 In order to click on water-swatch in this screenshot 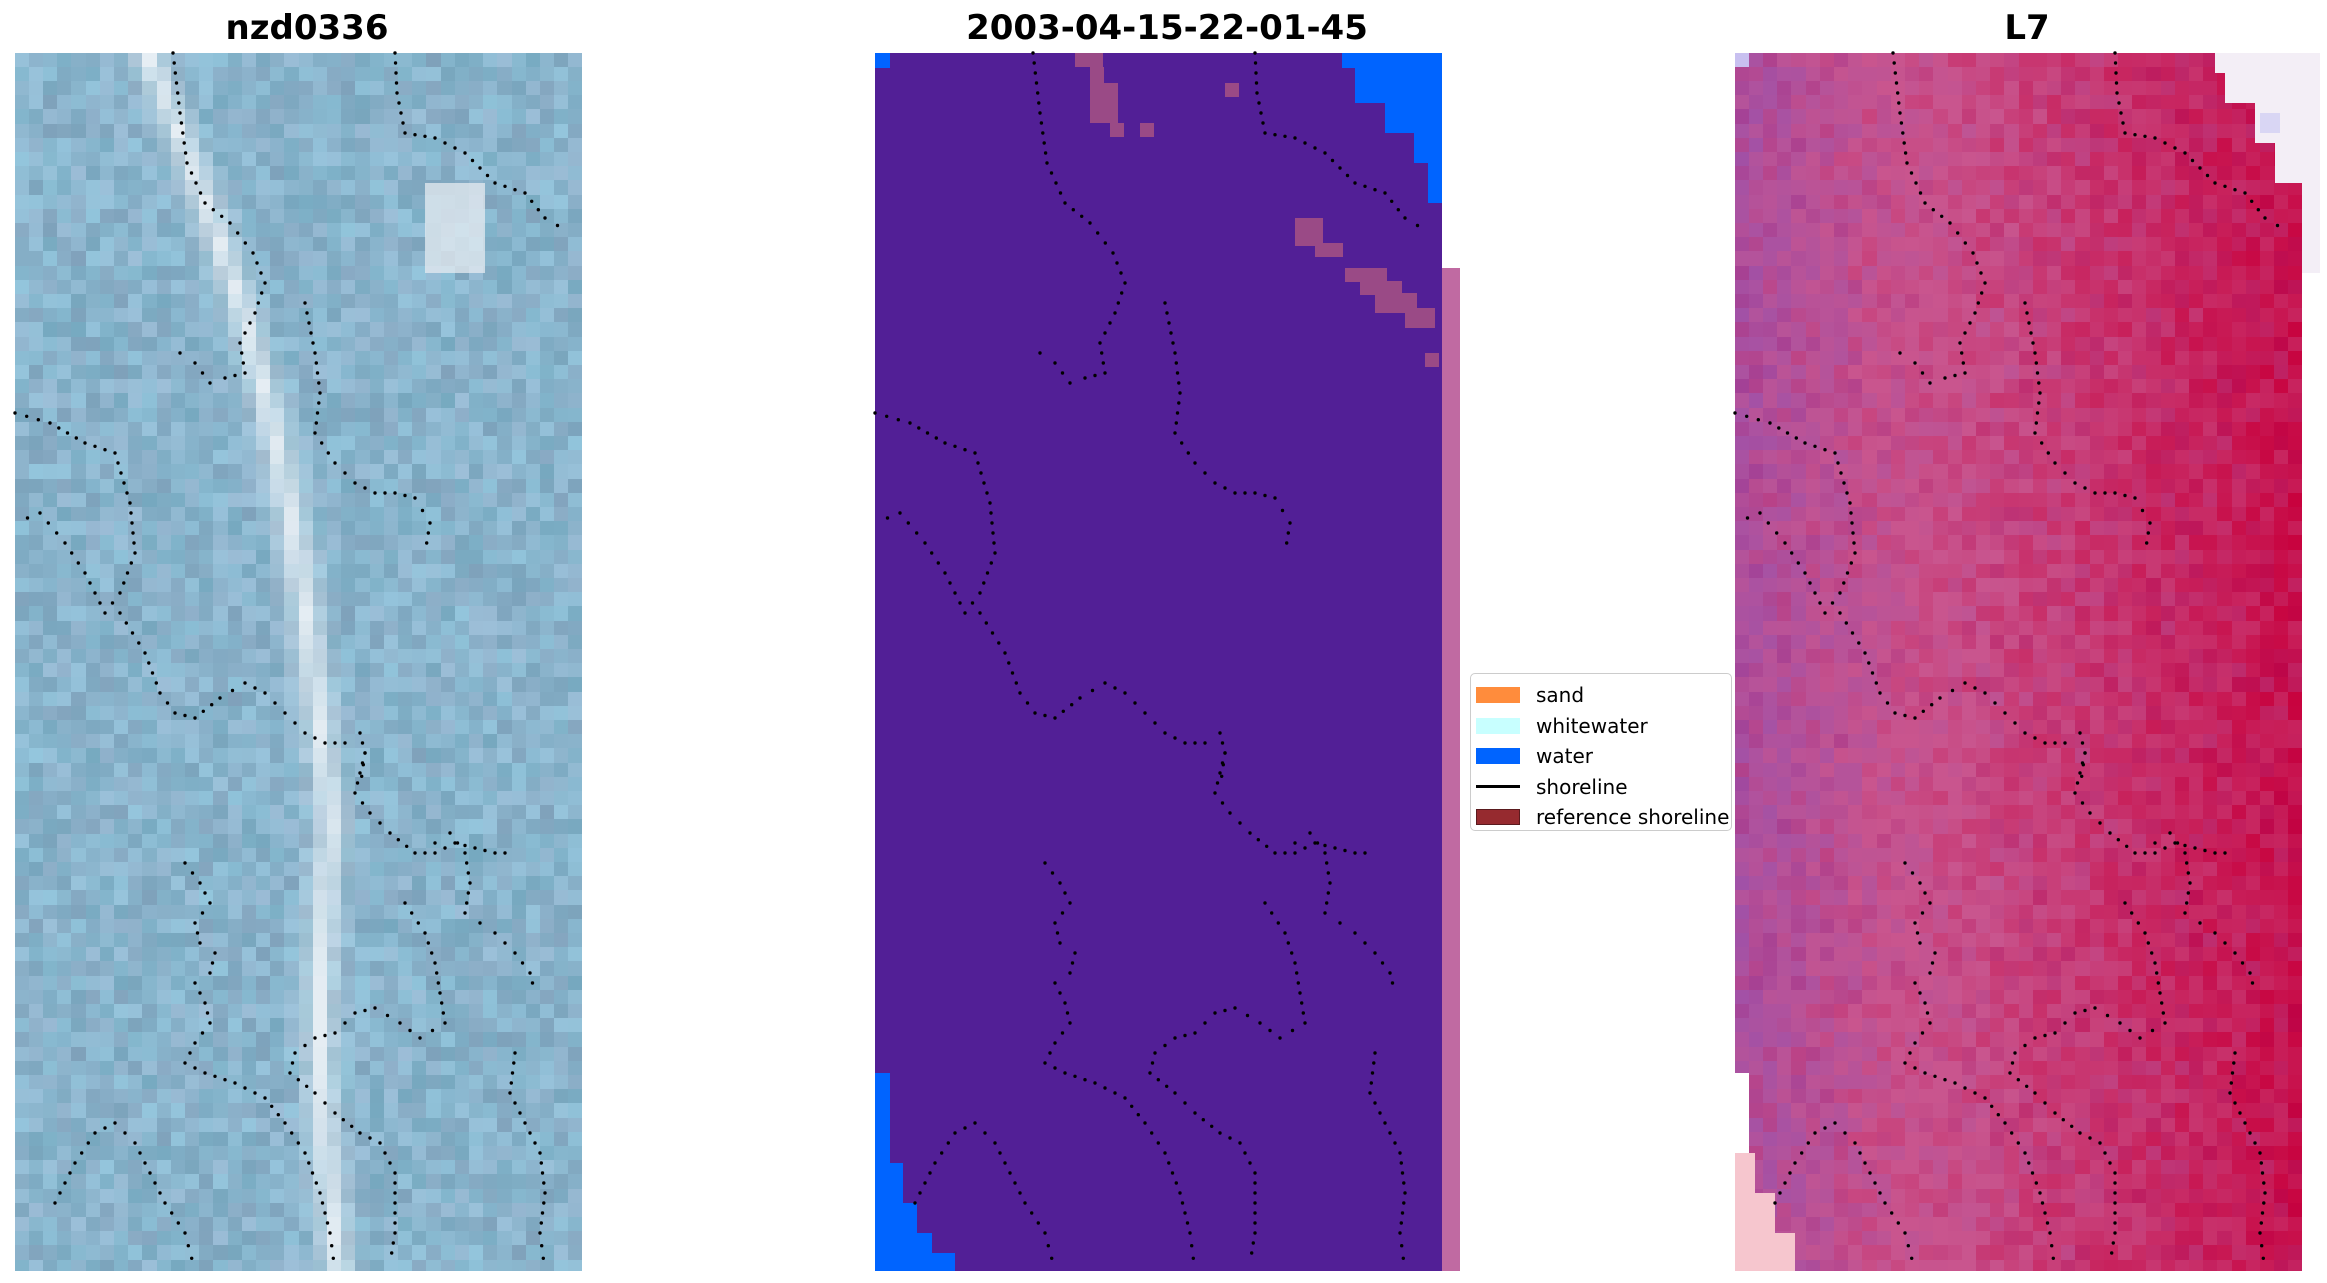, I will do `click(1498, 756)`.